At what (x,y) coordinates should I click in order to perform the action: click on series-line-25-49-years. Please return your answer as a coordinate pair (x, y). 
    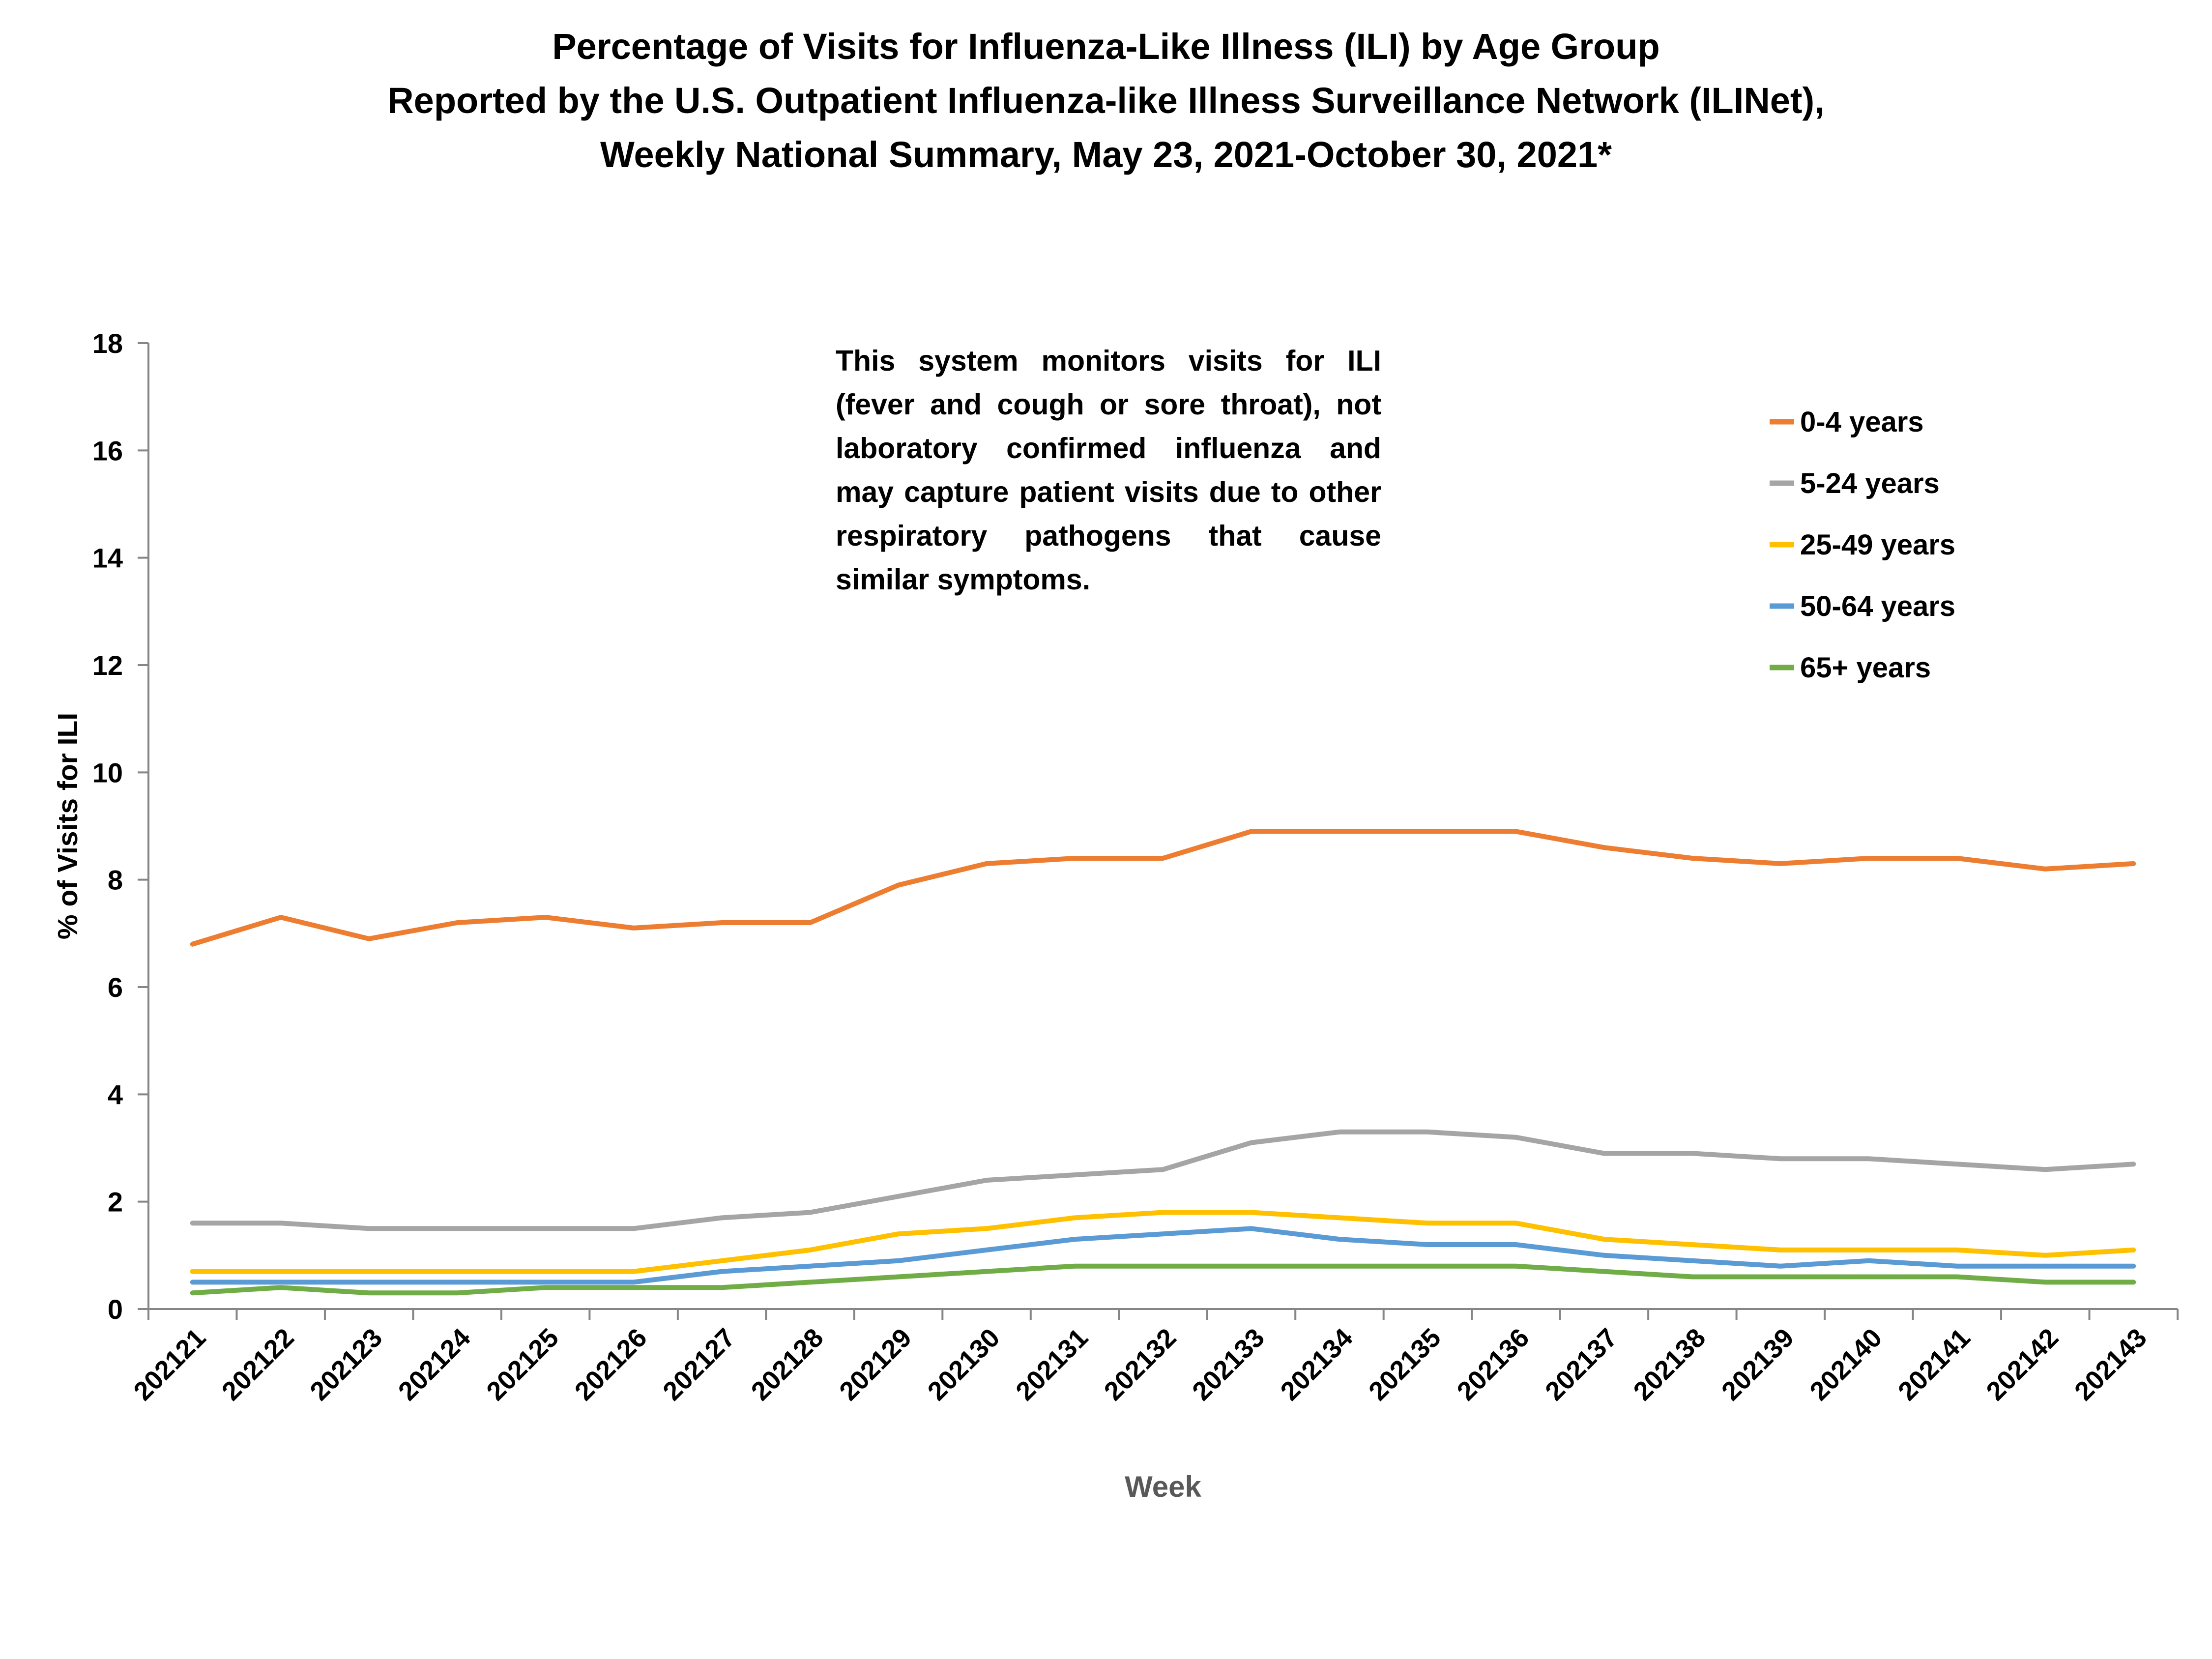
    Looking at the image, I should click on (1163, 1242).